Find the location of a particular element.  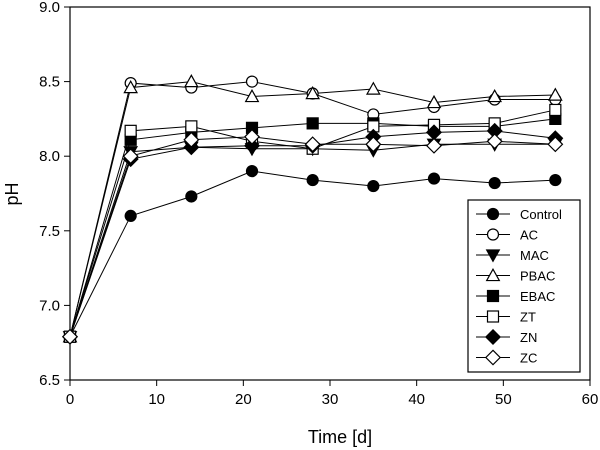

legend-marker-zt is located at coordinates (493, 316).